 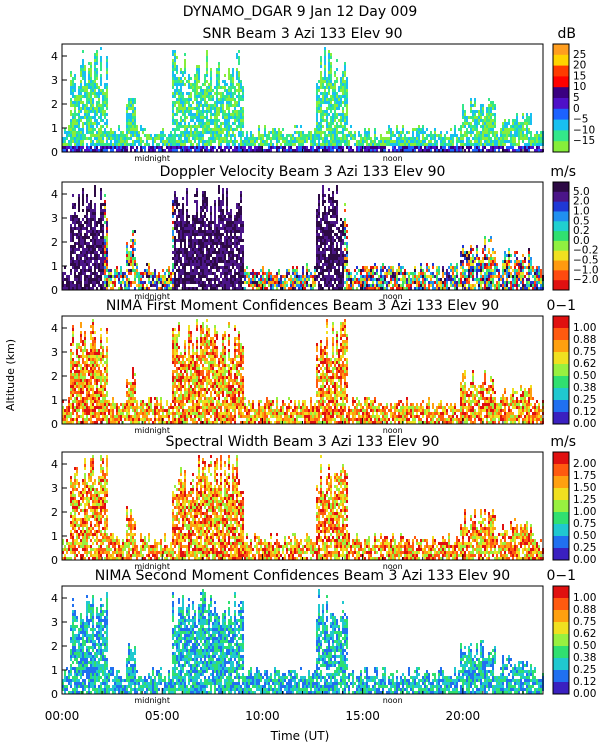 What do you see at coordinates (586, 251) in the screenshot?
I see `colorbar-label: −0.2` at bounding box center [586, 251].